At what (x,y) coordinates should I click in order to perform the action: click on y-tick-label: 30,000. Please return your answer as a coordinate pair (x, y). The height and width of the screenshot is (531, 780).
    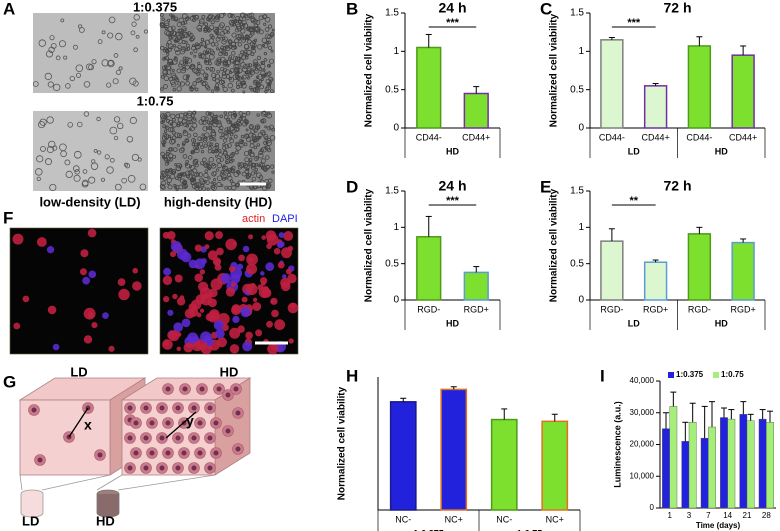
    Looking at the image, I should click on (642, 412).